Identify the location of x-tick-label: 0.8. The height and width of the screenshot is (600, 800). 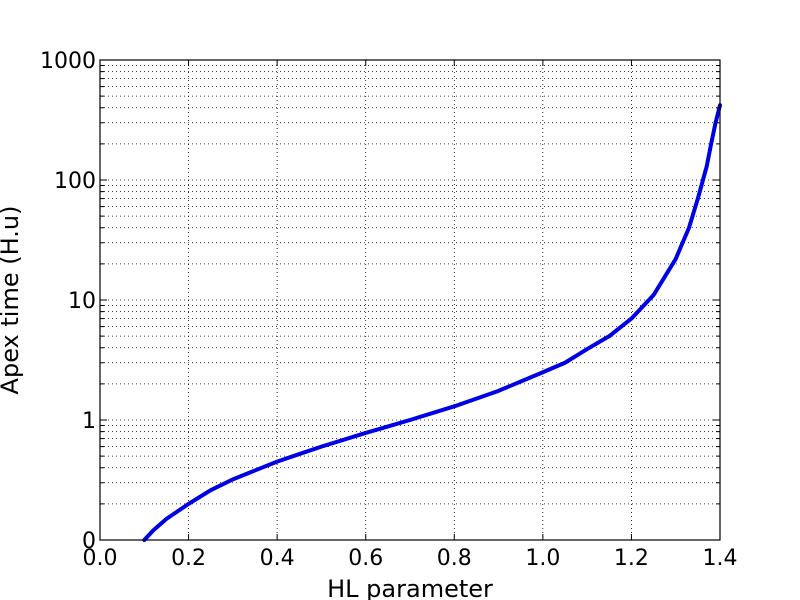
(454, 558).